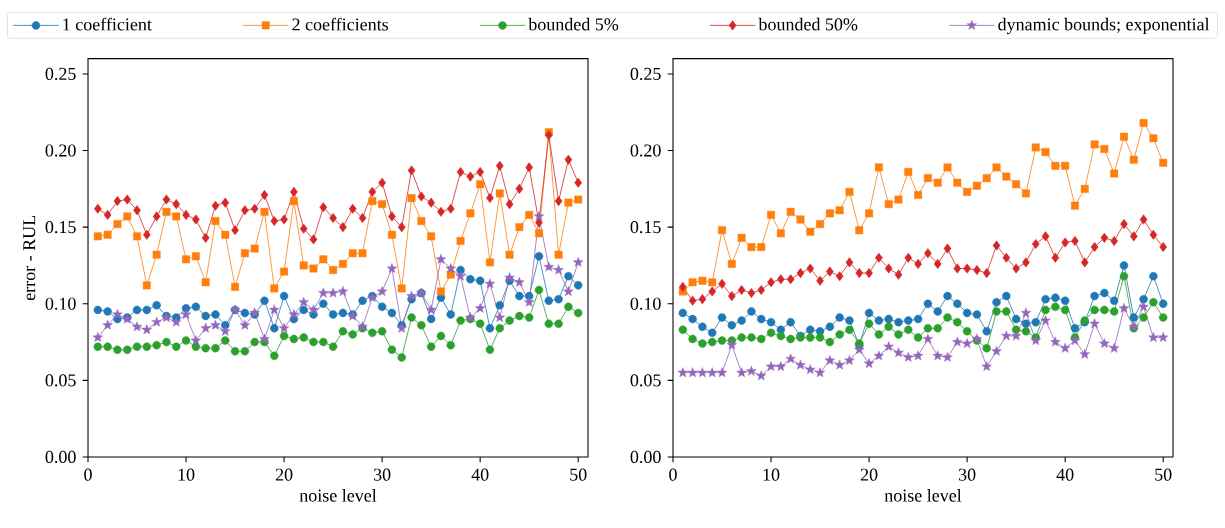 Image resolution: width=1225 pixels, height=528 pixels. I want to click on legend-label: dynamic bounds; exponential, so click(1104, 26).